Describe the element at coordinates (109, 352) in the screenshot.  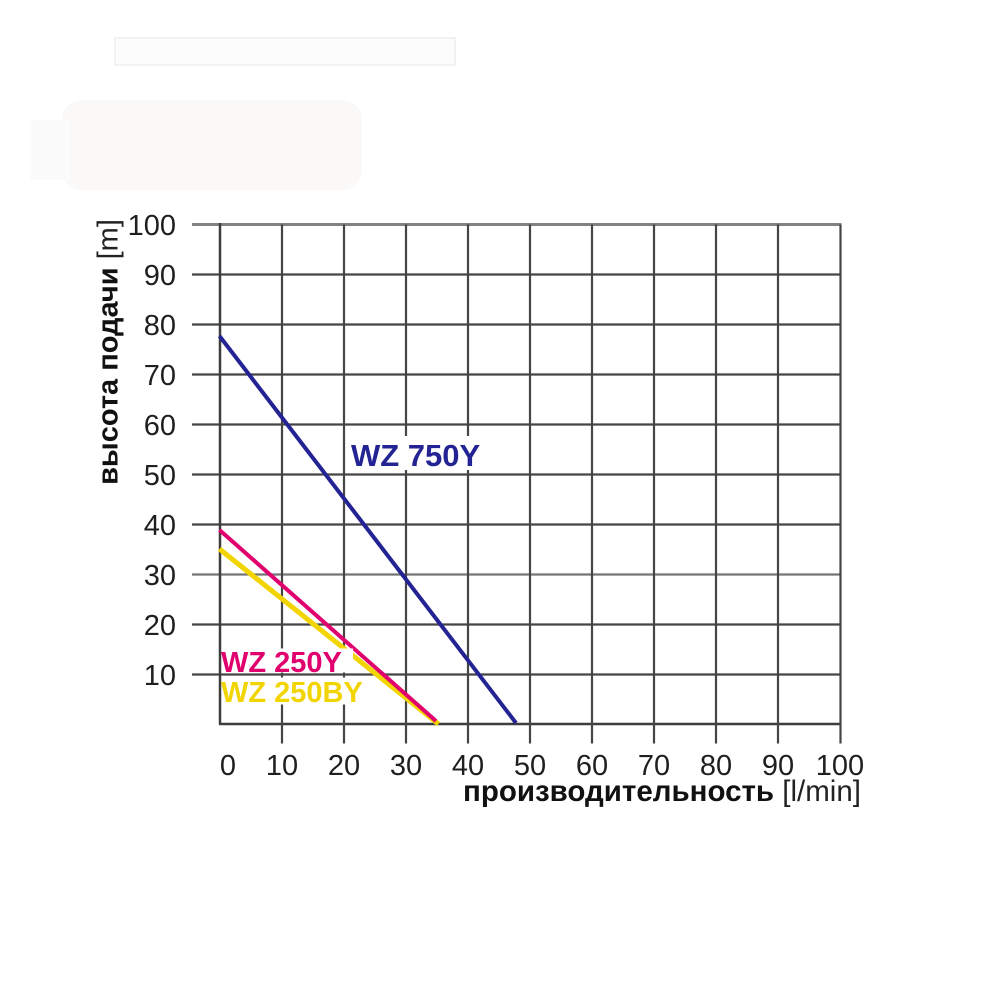
I see `svg-text: высота подачи [m]` at that location.